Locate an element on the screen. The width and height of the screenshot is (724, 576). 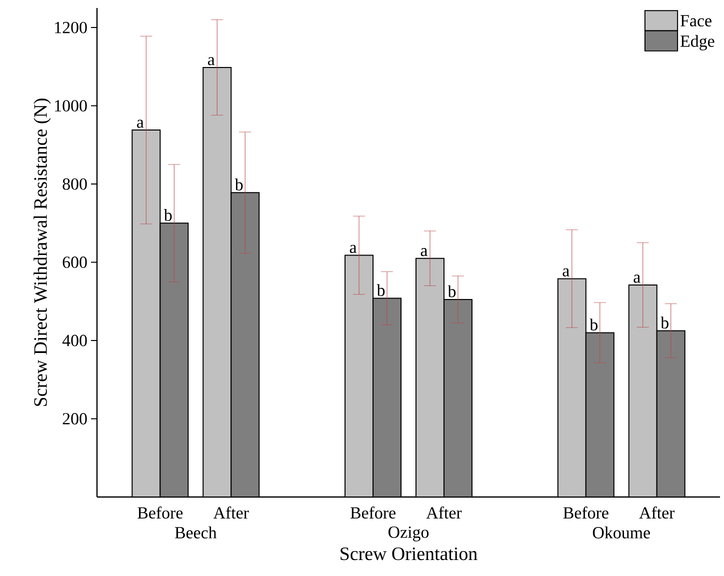
y-tick-label: 600 is located at coordinates (74, 262).